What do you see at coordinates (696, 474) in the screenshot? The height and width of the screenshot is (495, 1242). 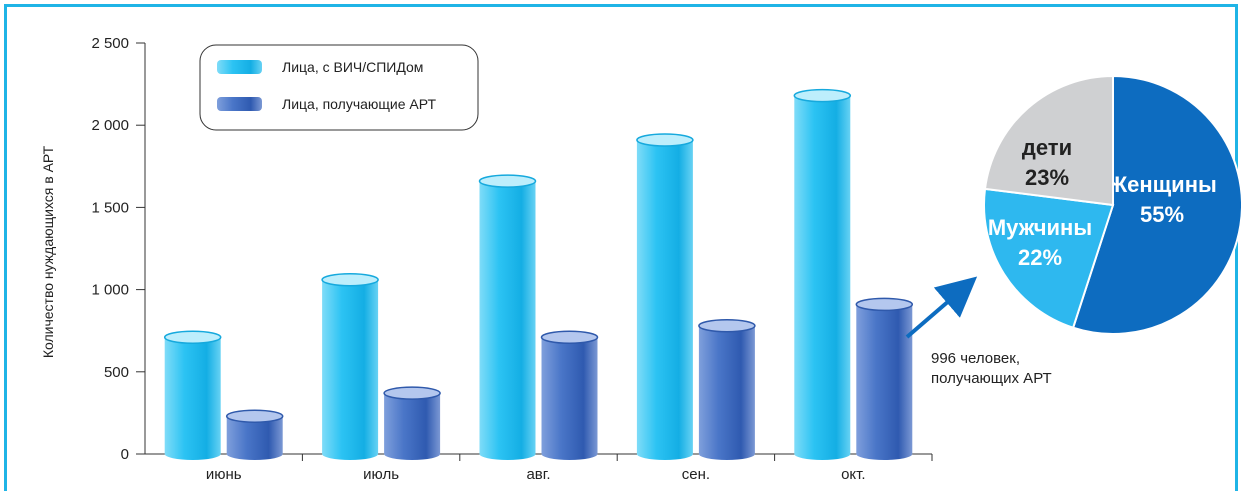 I see `x-tick-label: сен.` at bounding box center [696, 474].